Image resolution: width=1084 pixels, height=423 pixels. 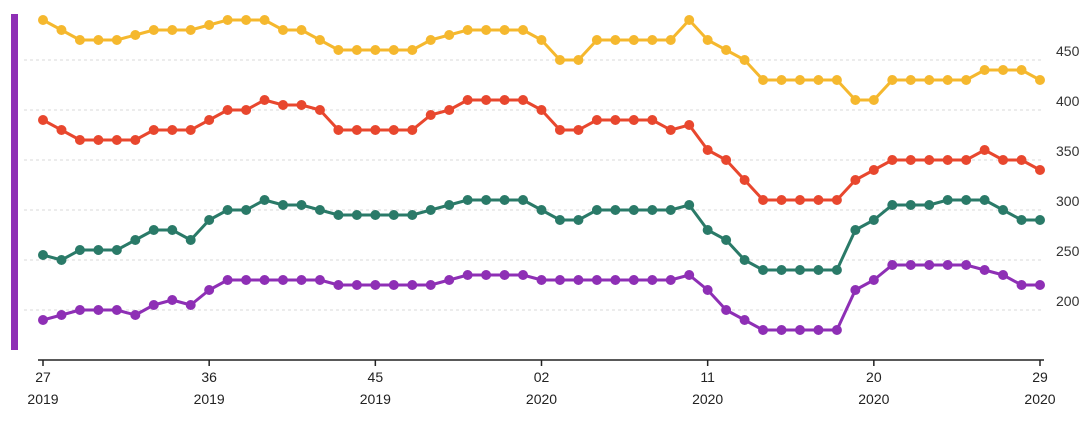 I want to click on x-tick-label-week: 27, so click(x=43, y=377).